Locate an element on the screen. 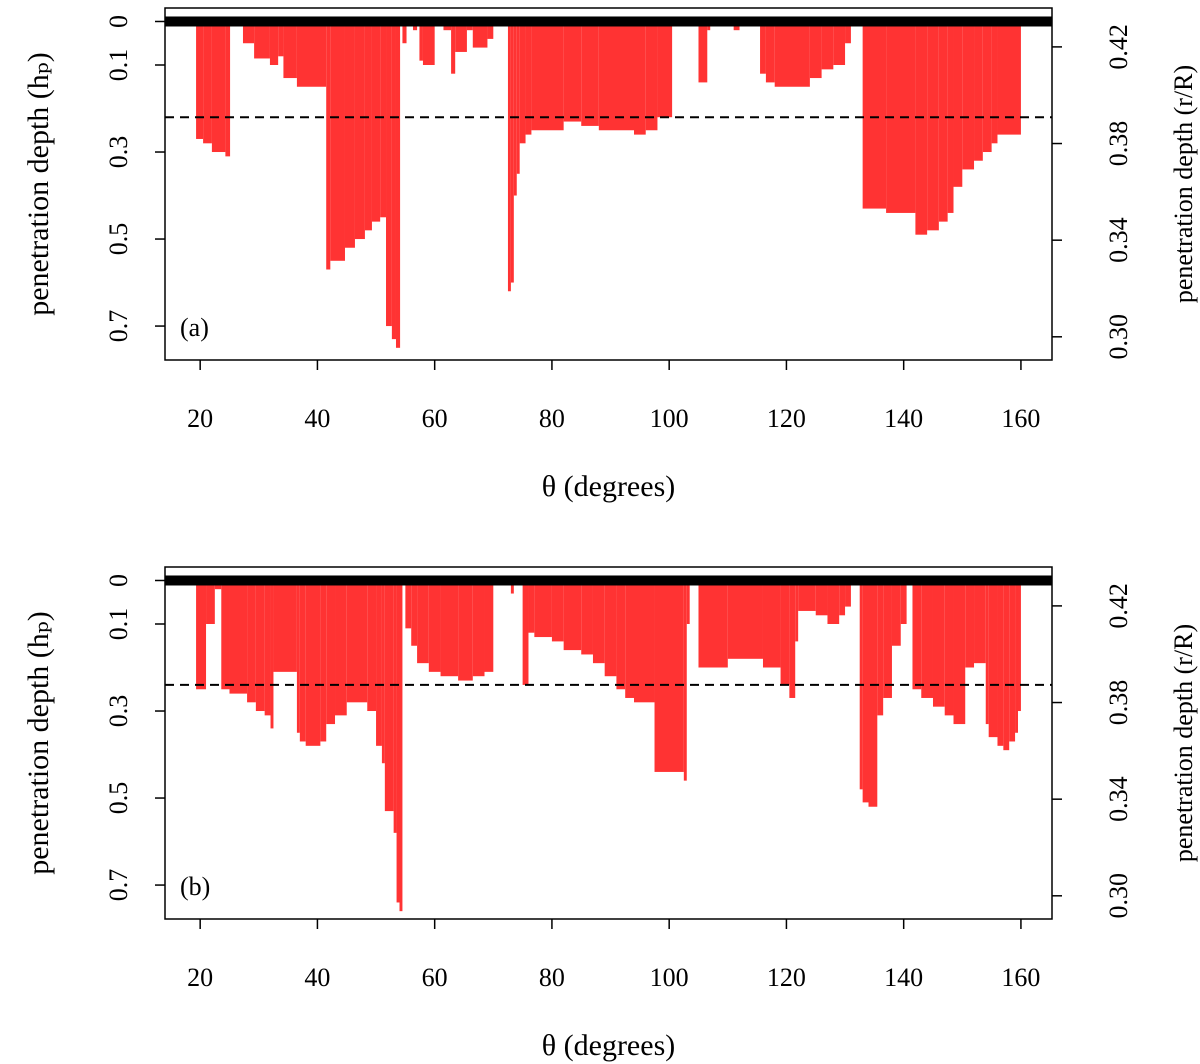  x-axis-label: θ (degrees) is located at coordinates (608, 1045).